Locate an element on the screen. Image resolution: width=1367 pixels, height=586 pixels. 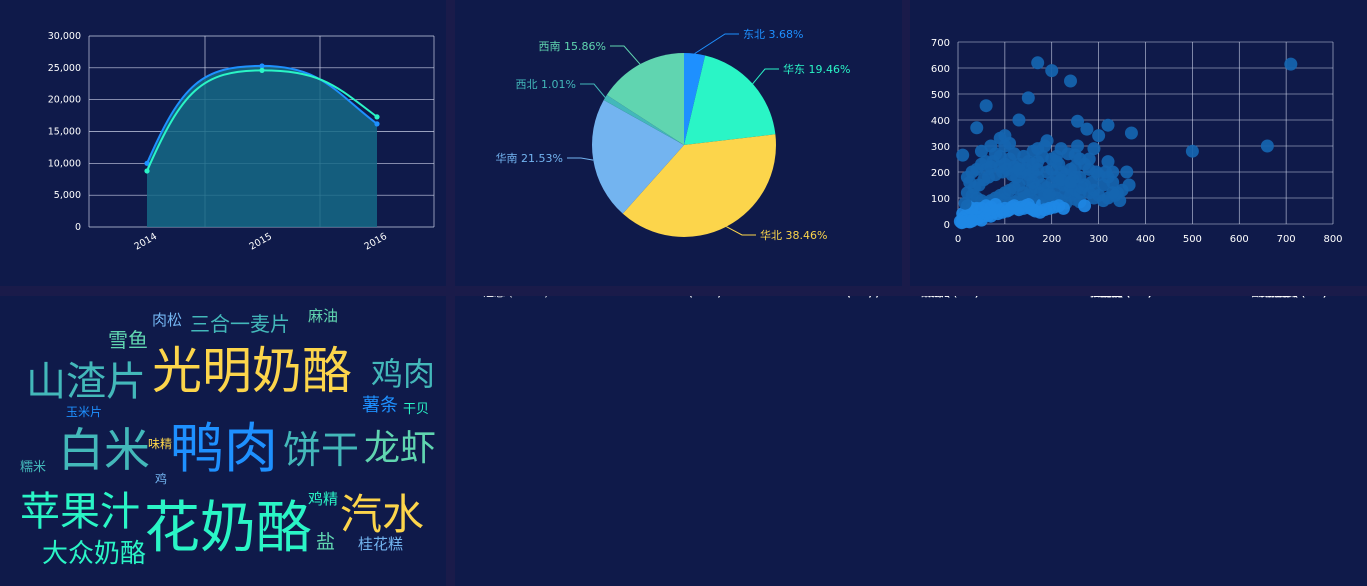
sankey-node-label: 肉/家禽 (8%) is located at coordinates (1294, 297).